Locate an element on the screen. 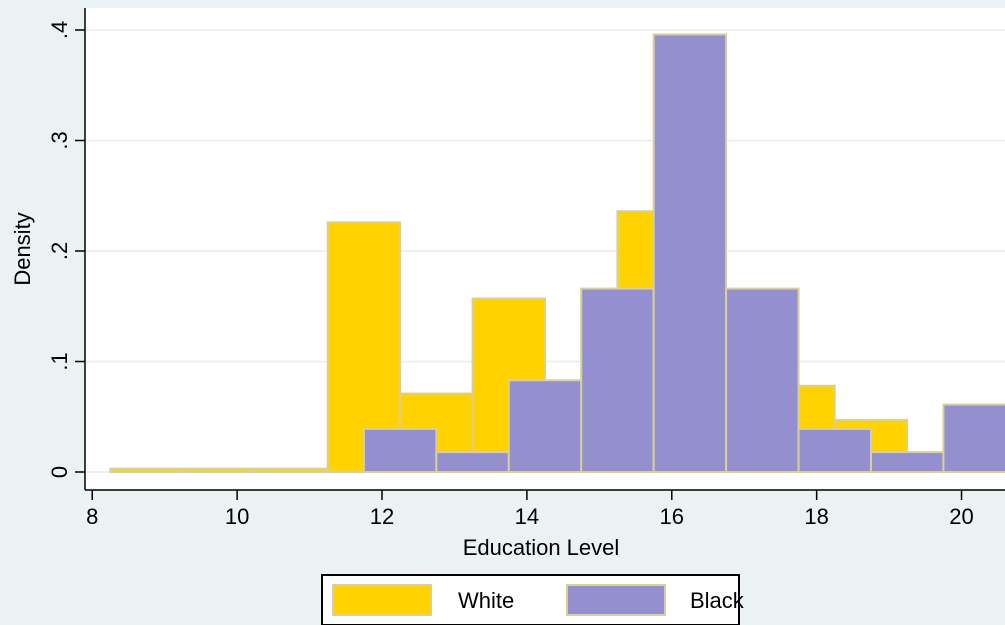 The image size is (1005, 625). y-axis-ticks: 0 .1 .2 .3 .4 is located at coordinates (66, 249).